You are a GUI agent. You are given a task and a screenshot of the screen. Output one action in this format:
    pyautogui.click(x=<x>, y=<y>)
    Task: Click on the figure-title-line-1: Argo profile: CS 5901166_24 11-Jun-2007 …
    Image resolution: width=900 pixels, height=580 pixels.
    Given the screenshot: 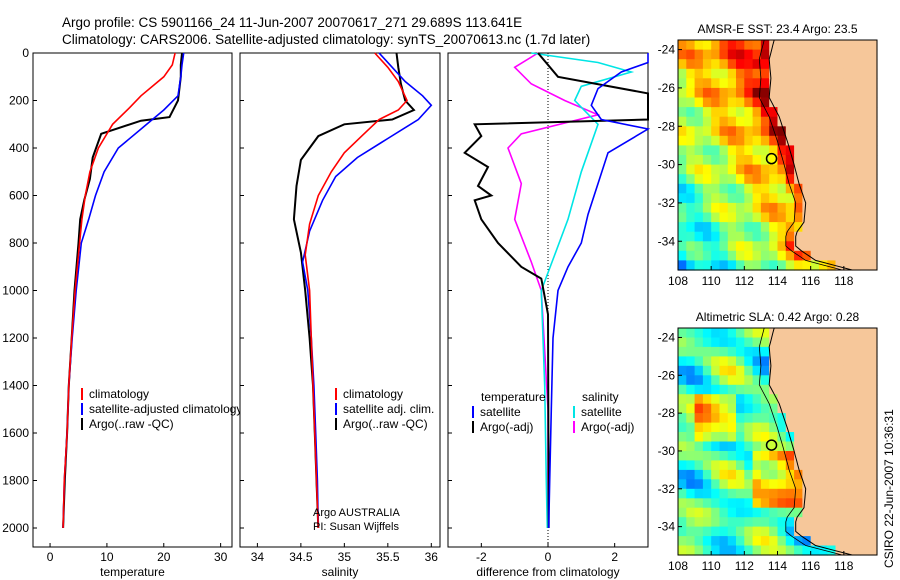 What is the action you would take?
    pyautogui.click(x=292, y=22)
    